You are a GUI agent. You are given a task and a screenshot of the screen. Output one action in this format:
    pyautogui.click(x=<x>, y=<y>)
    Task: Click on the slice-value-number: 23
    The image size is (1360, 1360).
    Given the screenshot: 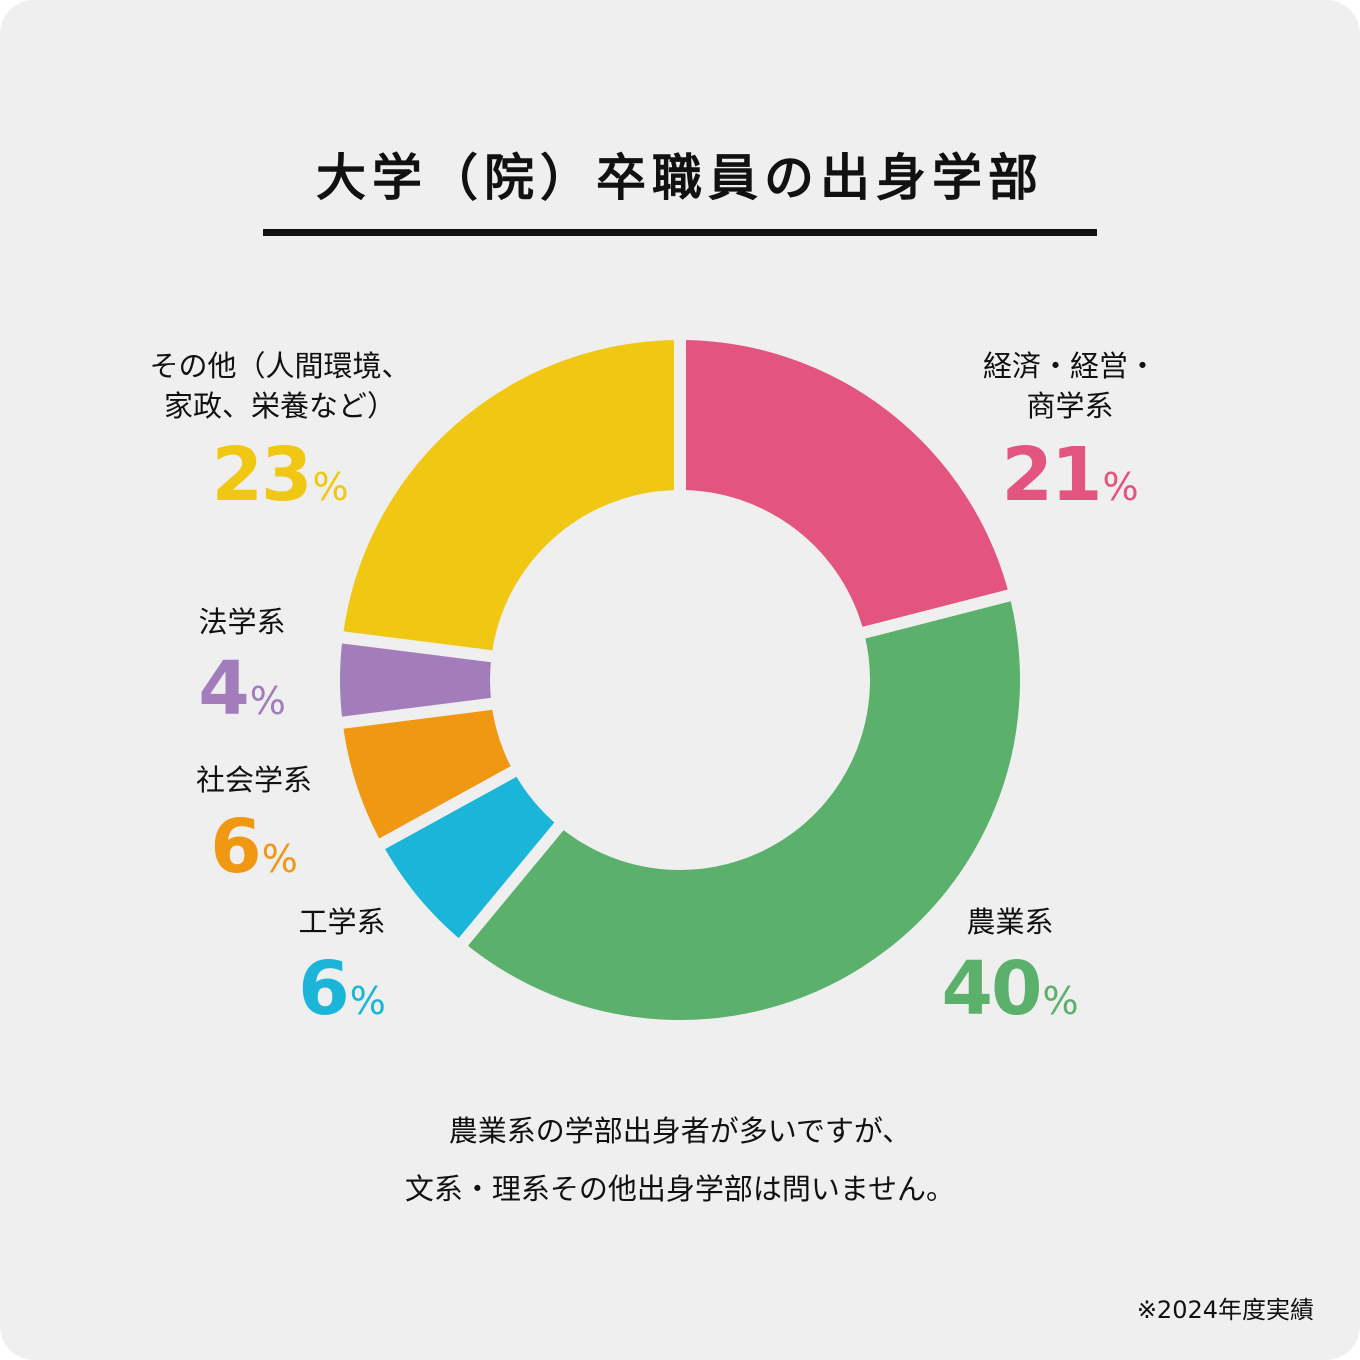 What is the action you would take?
    pyautogui.click(x=261, y=475)
    